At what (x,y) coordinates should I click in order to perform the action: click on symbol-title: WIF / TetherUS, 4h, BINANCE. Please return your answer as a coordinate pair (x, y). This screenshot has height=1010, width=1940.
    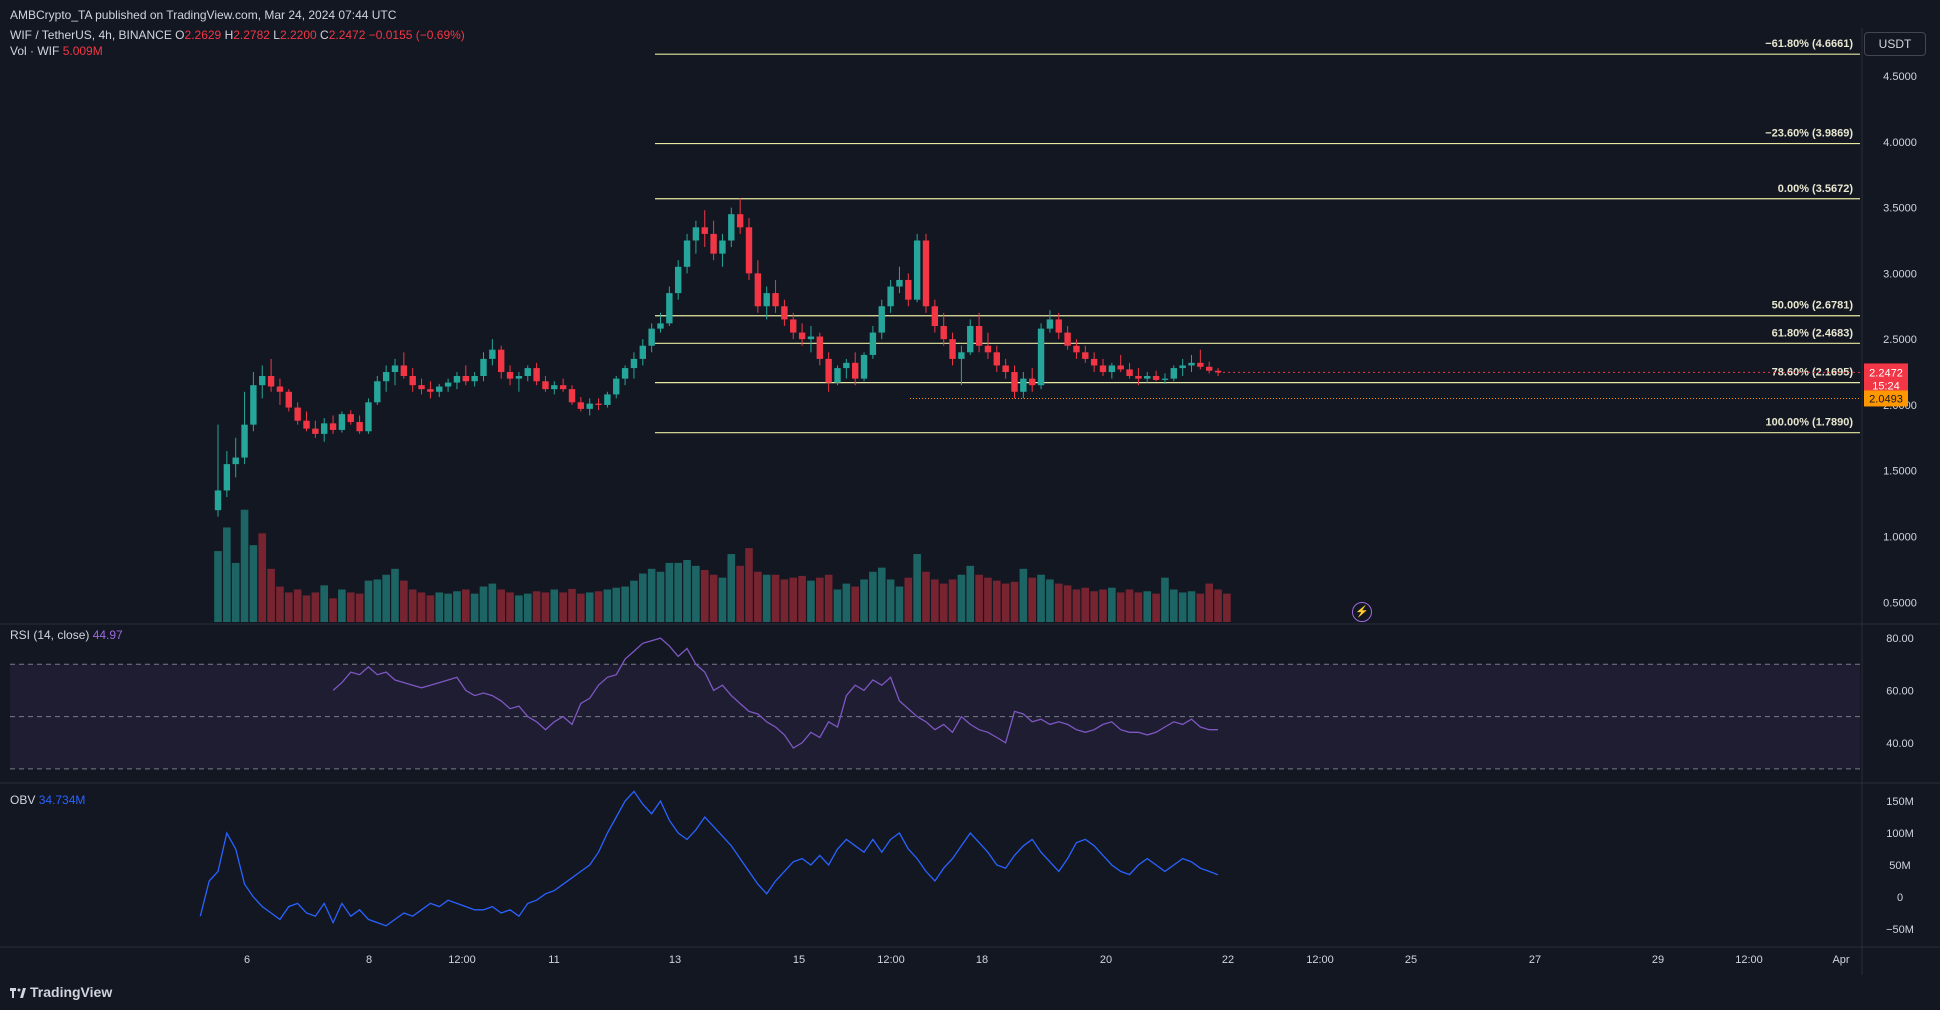
    Looking at the image, I should click on (91, 35).